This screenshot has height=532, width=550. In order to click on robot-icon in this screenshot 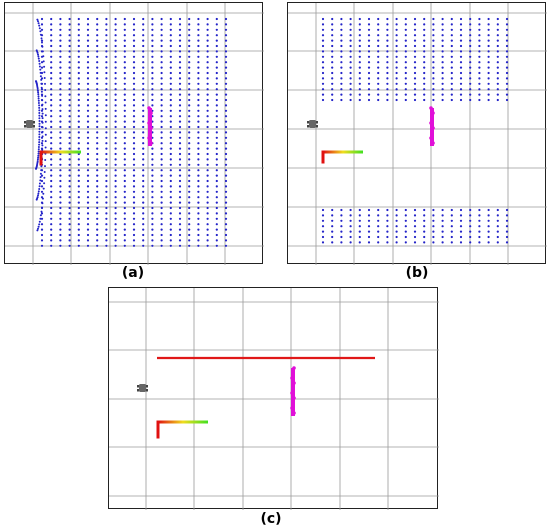, I will do `click(34, 126)`.